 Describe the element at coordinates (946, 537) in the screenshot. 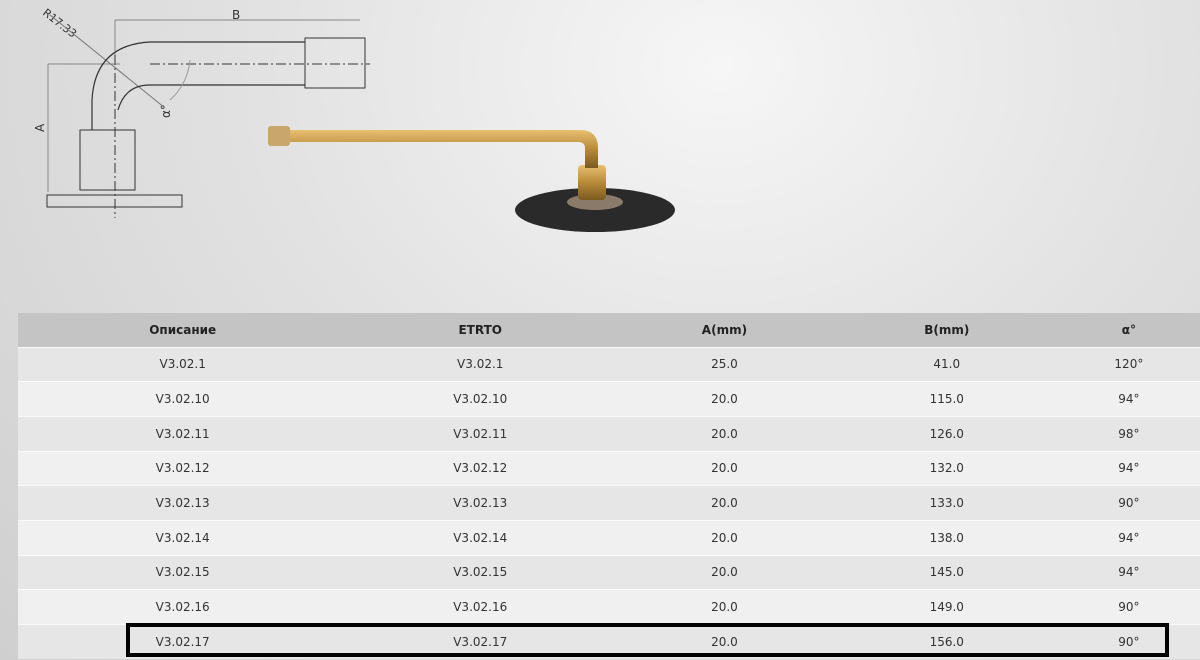

I see `cell-b-mm: 138.0` at that location.